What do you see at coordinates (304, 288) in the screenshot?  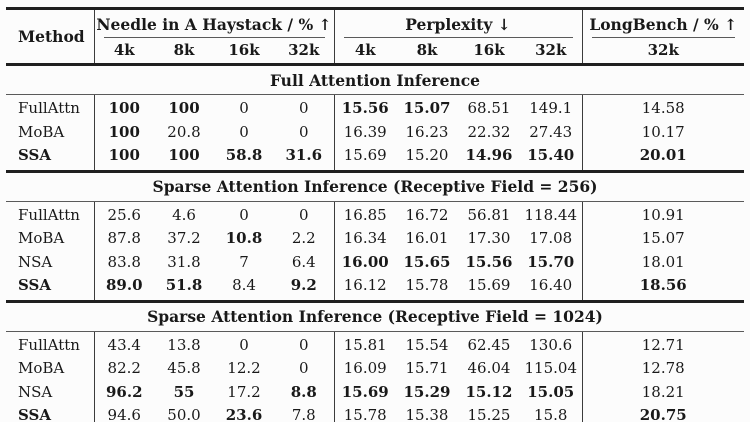 I see `value-cell: 9.2` at bounding box center [304, 288].